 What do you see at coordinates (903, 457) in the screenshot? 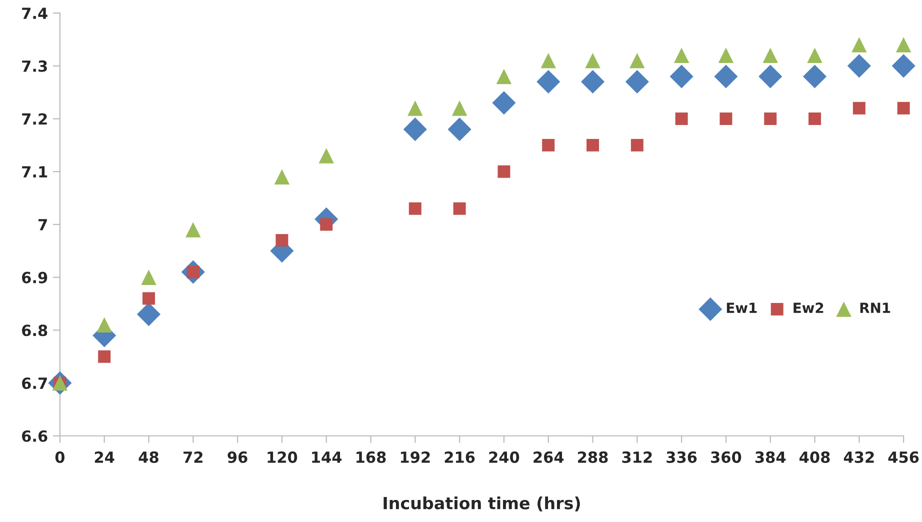
I see `x-tick-label: 456` at bounding box center [903, 457].